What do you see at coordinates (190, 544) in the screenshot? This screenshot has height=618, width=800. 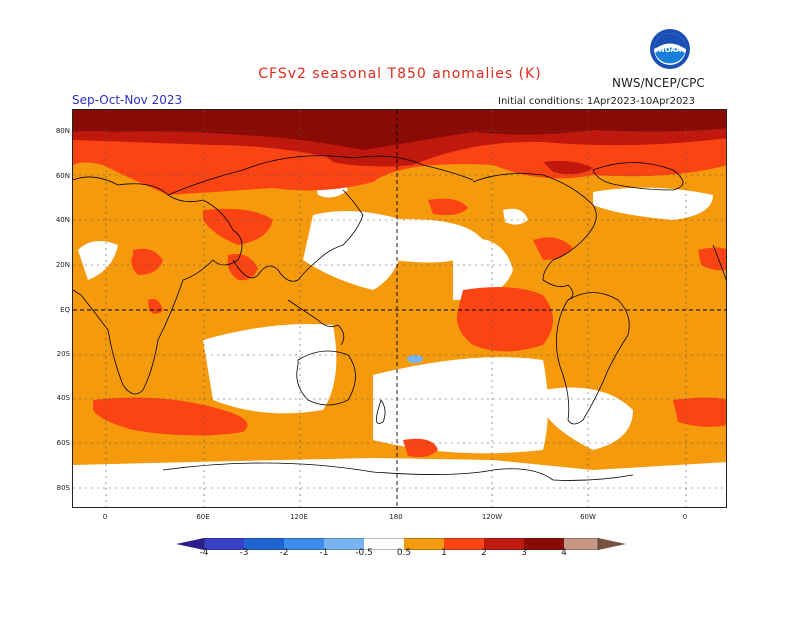 I see `colorbar-arrow-left` at bounding box center [190, 544].